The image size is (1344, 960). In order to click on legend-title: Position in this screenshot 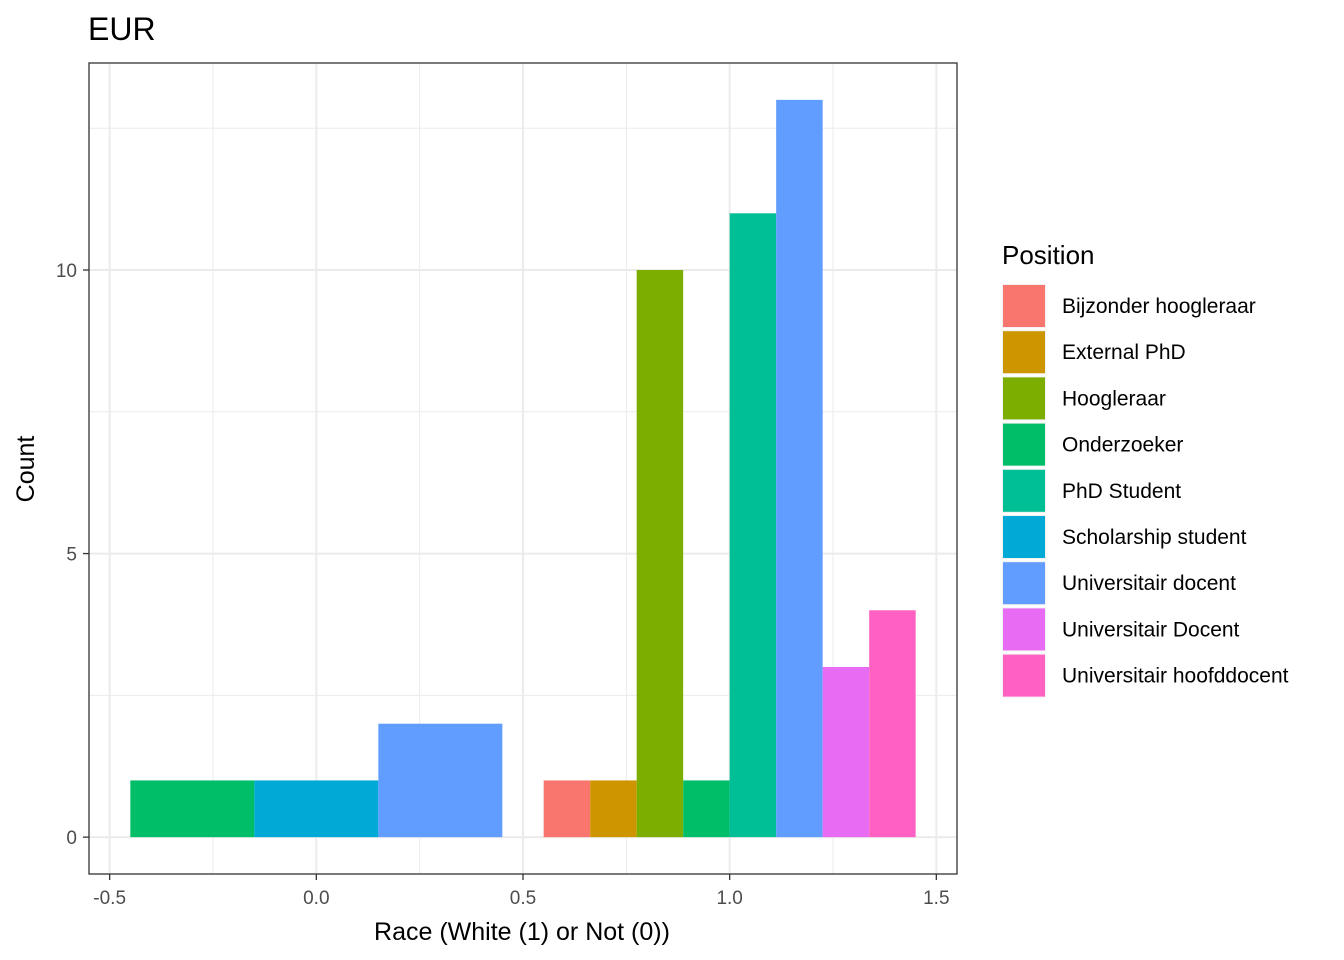, I will do `click(1048, 255)`.